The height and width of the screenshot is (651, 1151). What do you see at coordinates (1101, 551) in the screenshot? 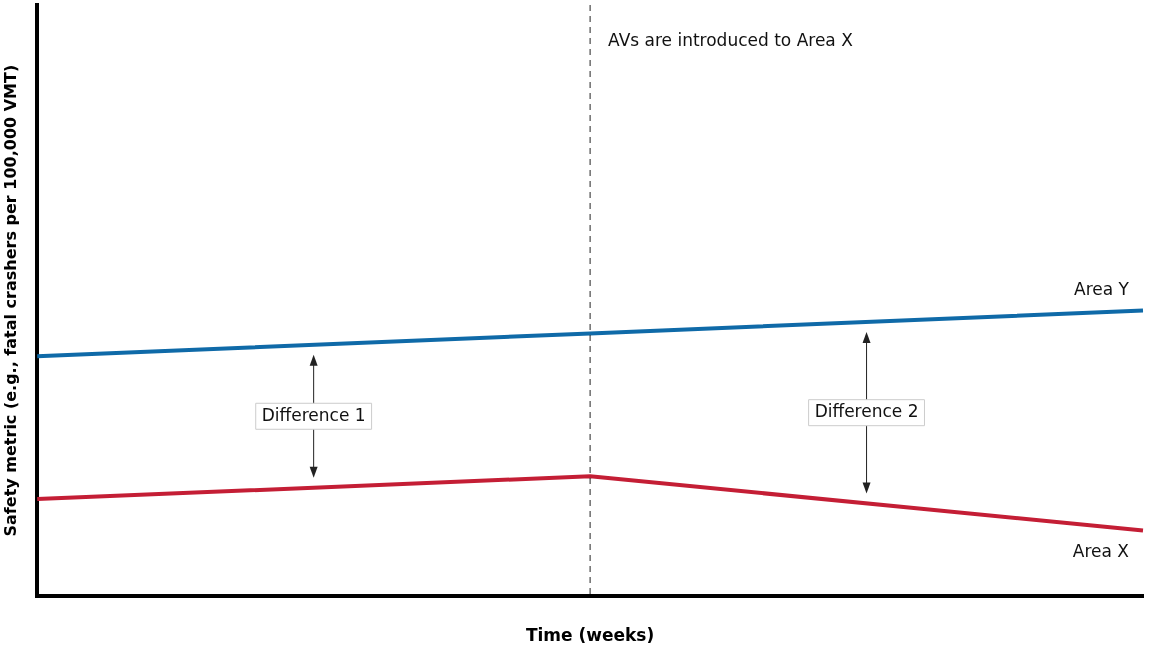
I see `series-label: Area X` at bounding box center [1101, 551].